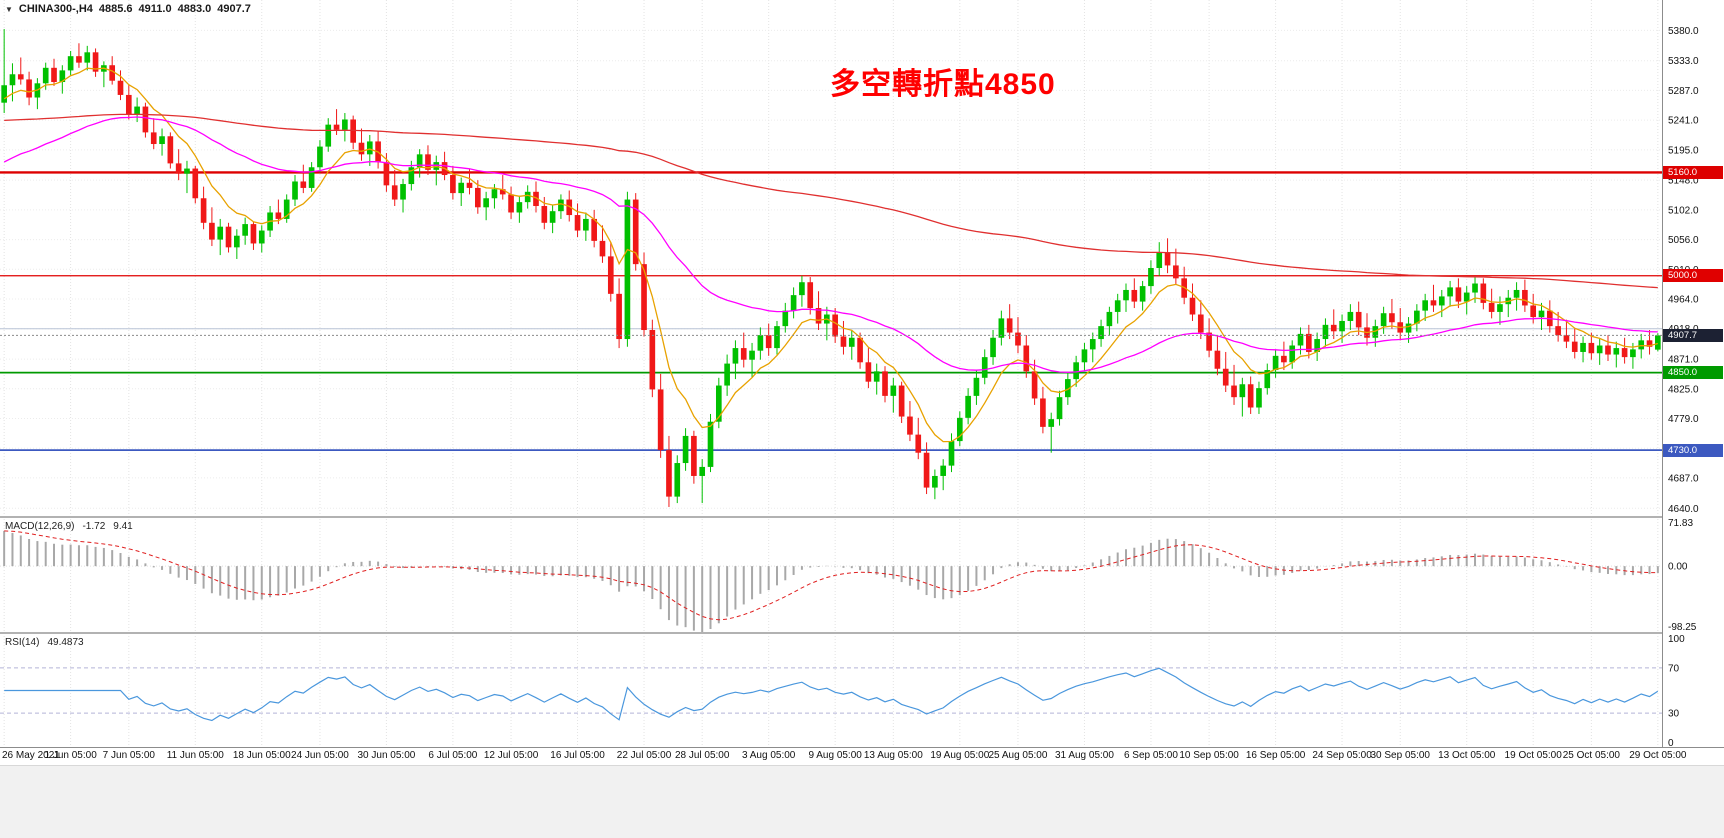 The width and height of the screenshot is (1724, 838). I want to click on pane-separator-macd, so click(862, 517).